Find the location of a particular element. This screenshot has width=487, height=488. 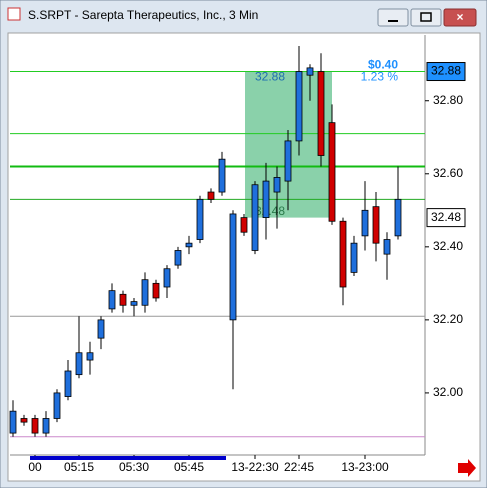

price-marker-label: 32.48 is located at coordinates (446, 217).